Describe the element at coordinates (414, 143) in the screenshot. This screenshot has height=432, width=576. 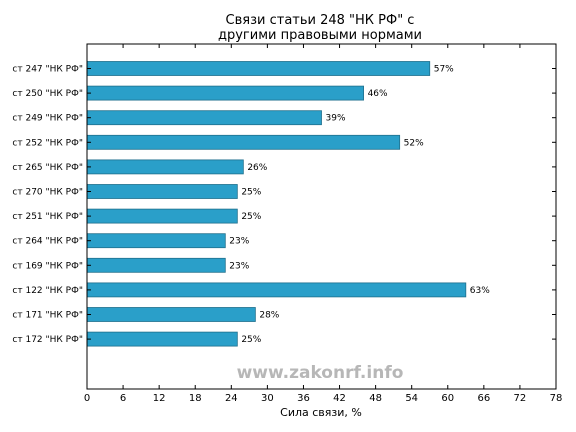
I see `data-label: 52%` at that location.